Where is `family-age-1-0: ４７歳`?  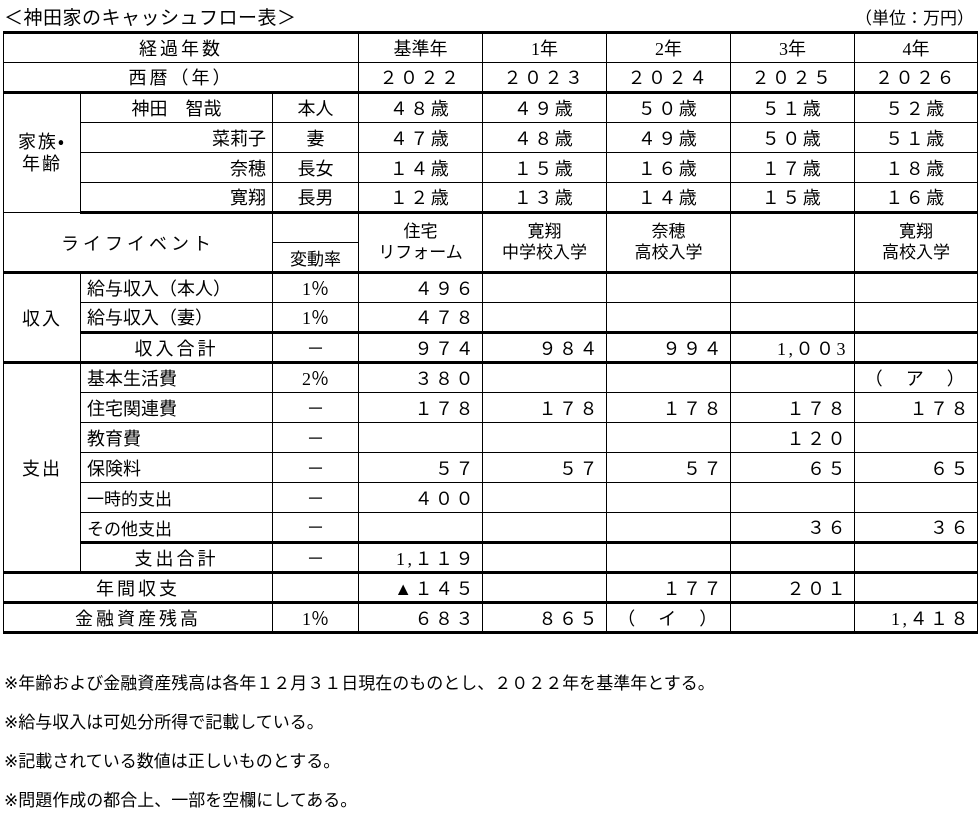 family-age-1-0: ４７歳 is located at coordinates (421, 137).